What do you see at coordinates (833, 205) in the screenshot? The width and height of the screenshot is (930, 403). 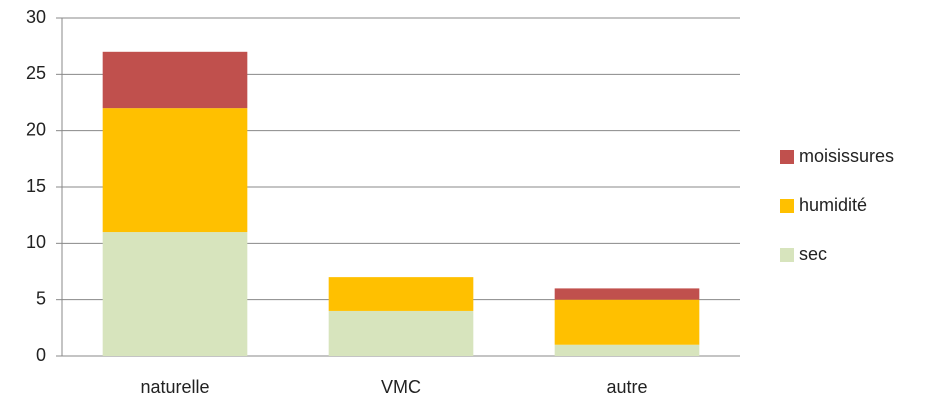 I see `legend-label: humidité` at bounding box center [833, 205].